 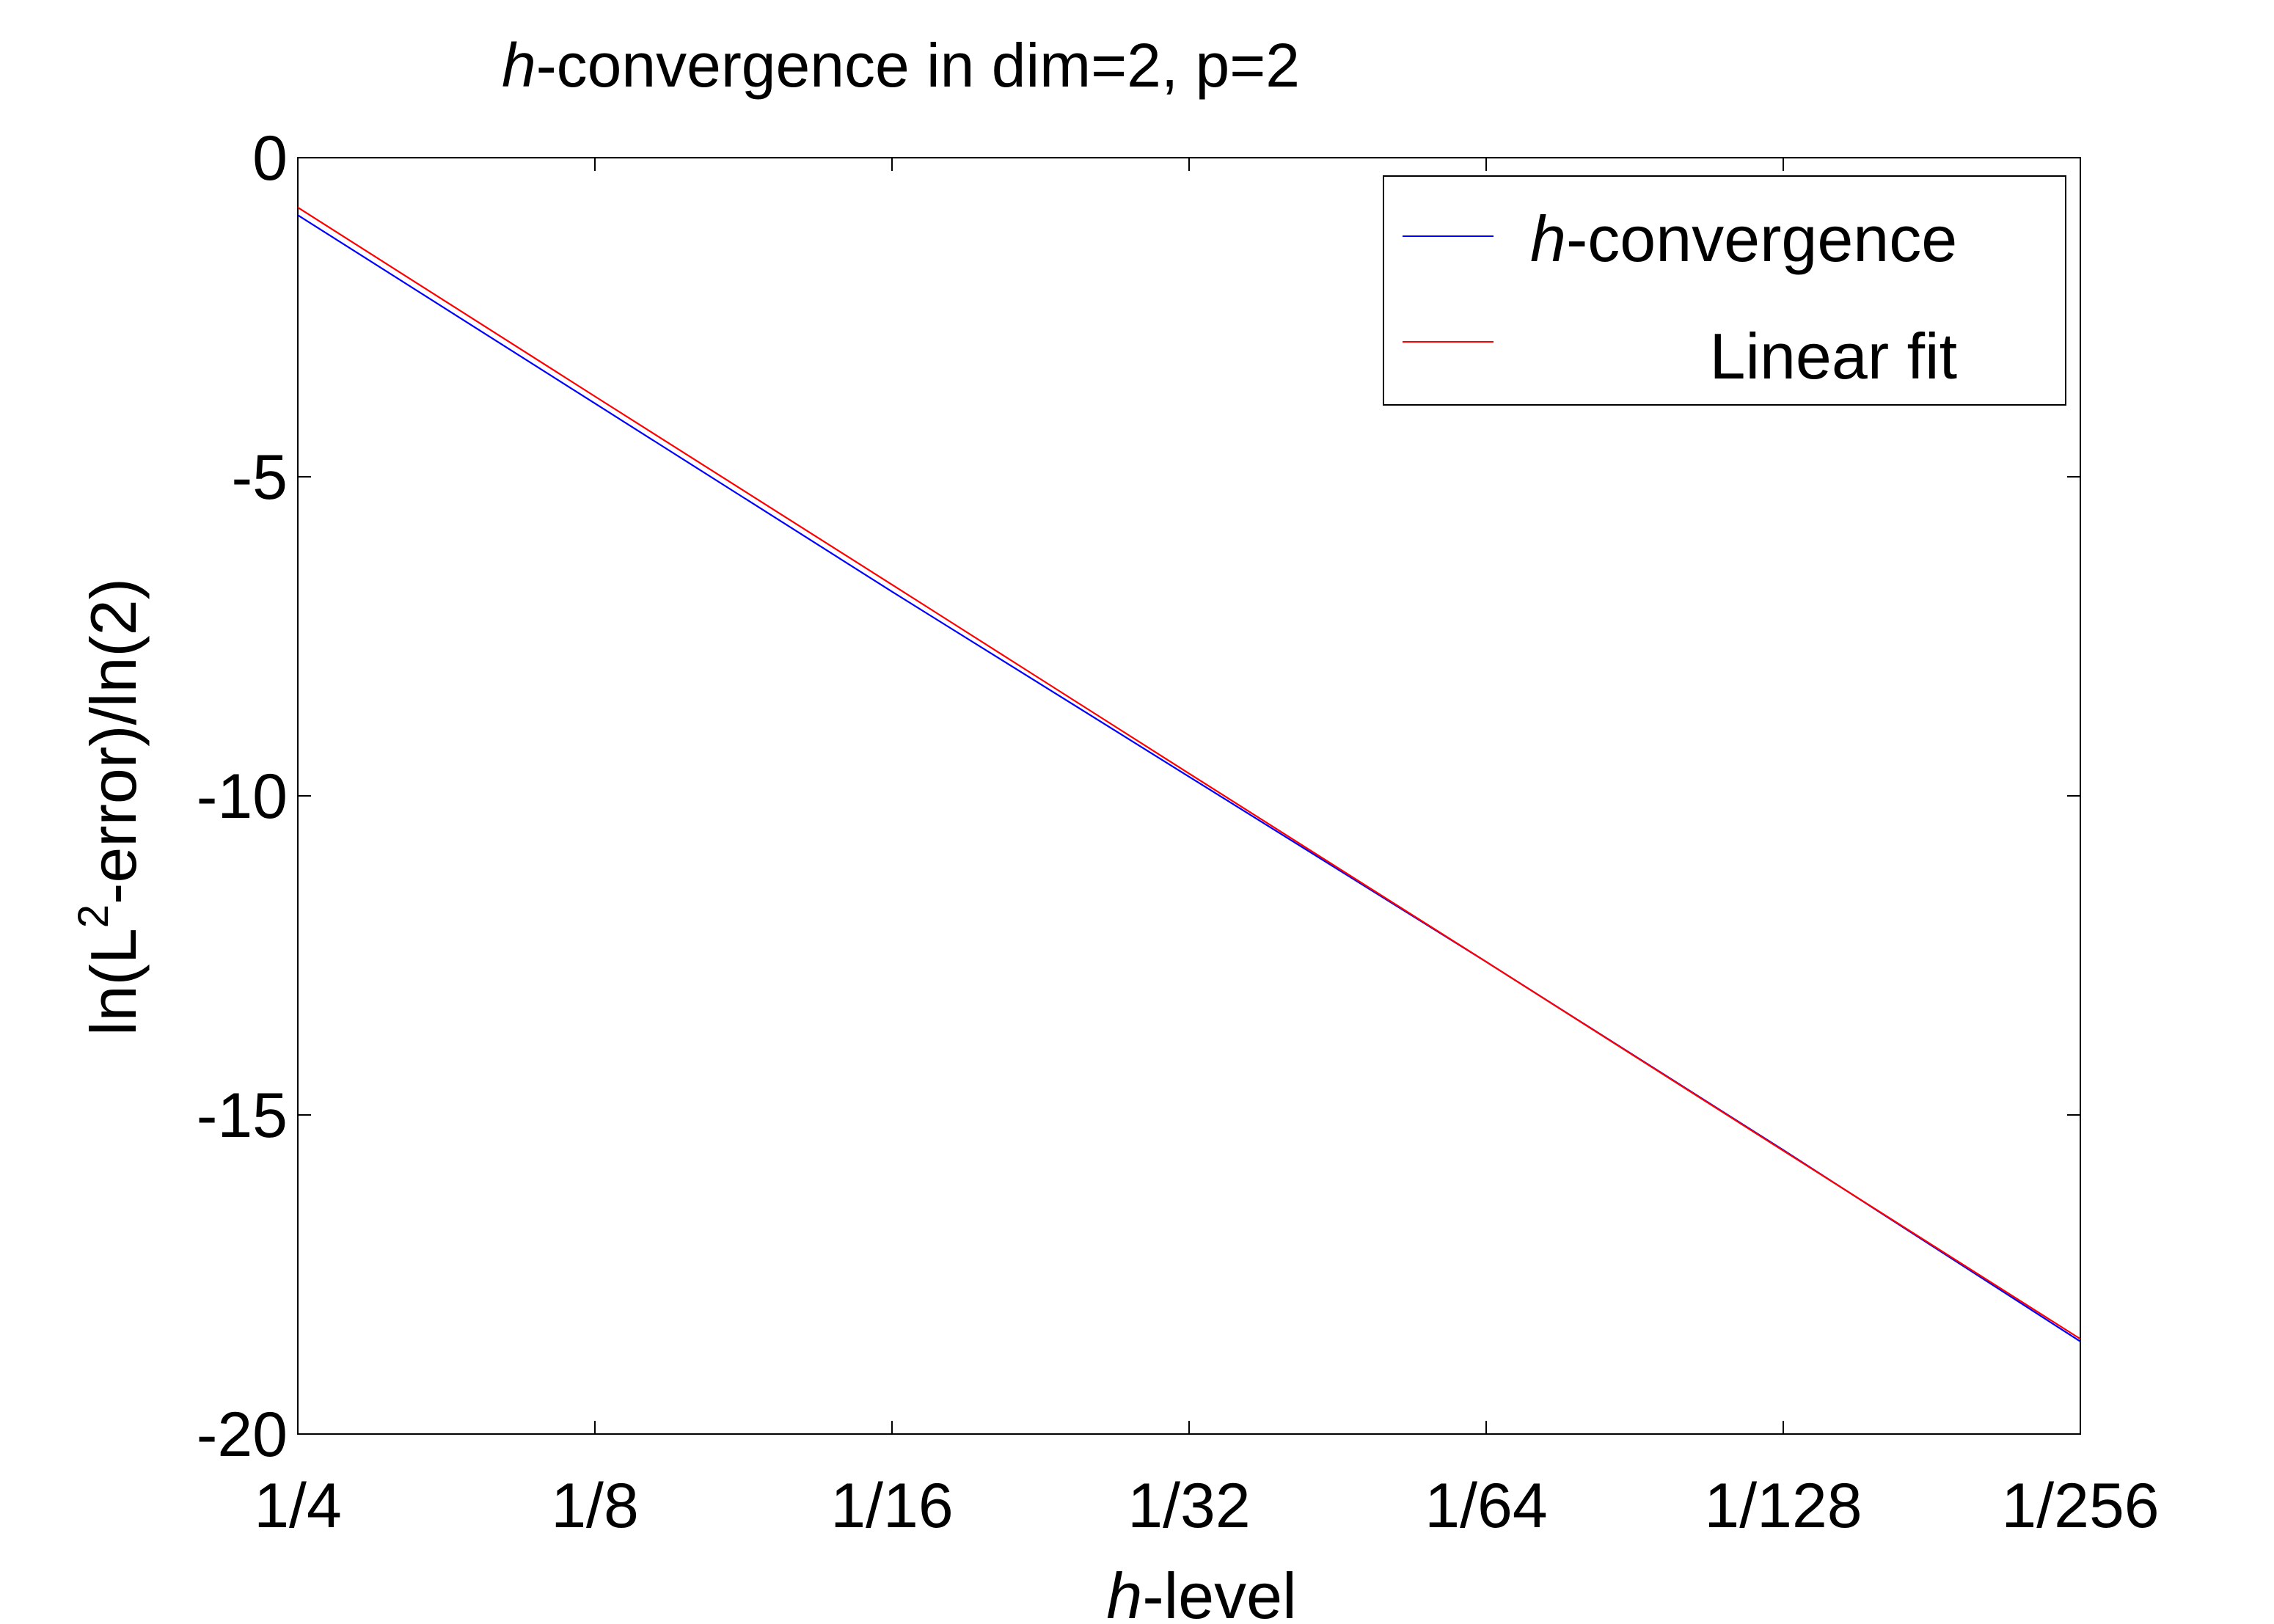 I want to click on y-tick-label: -20, so click(x=242, y=1435).